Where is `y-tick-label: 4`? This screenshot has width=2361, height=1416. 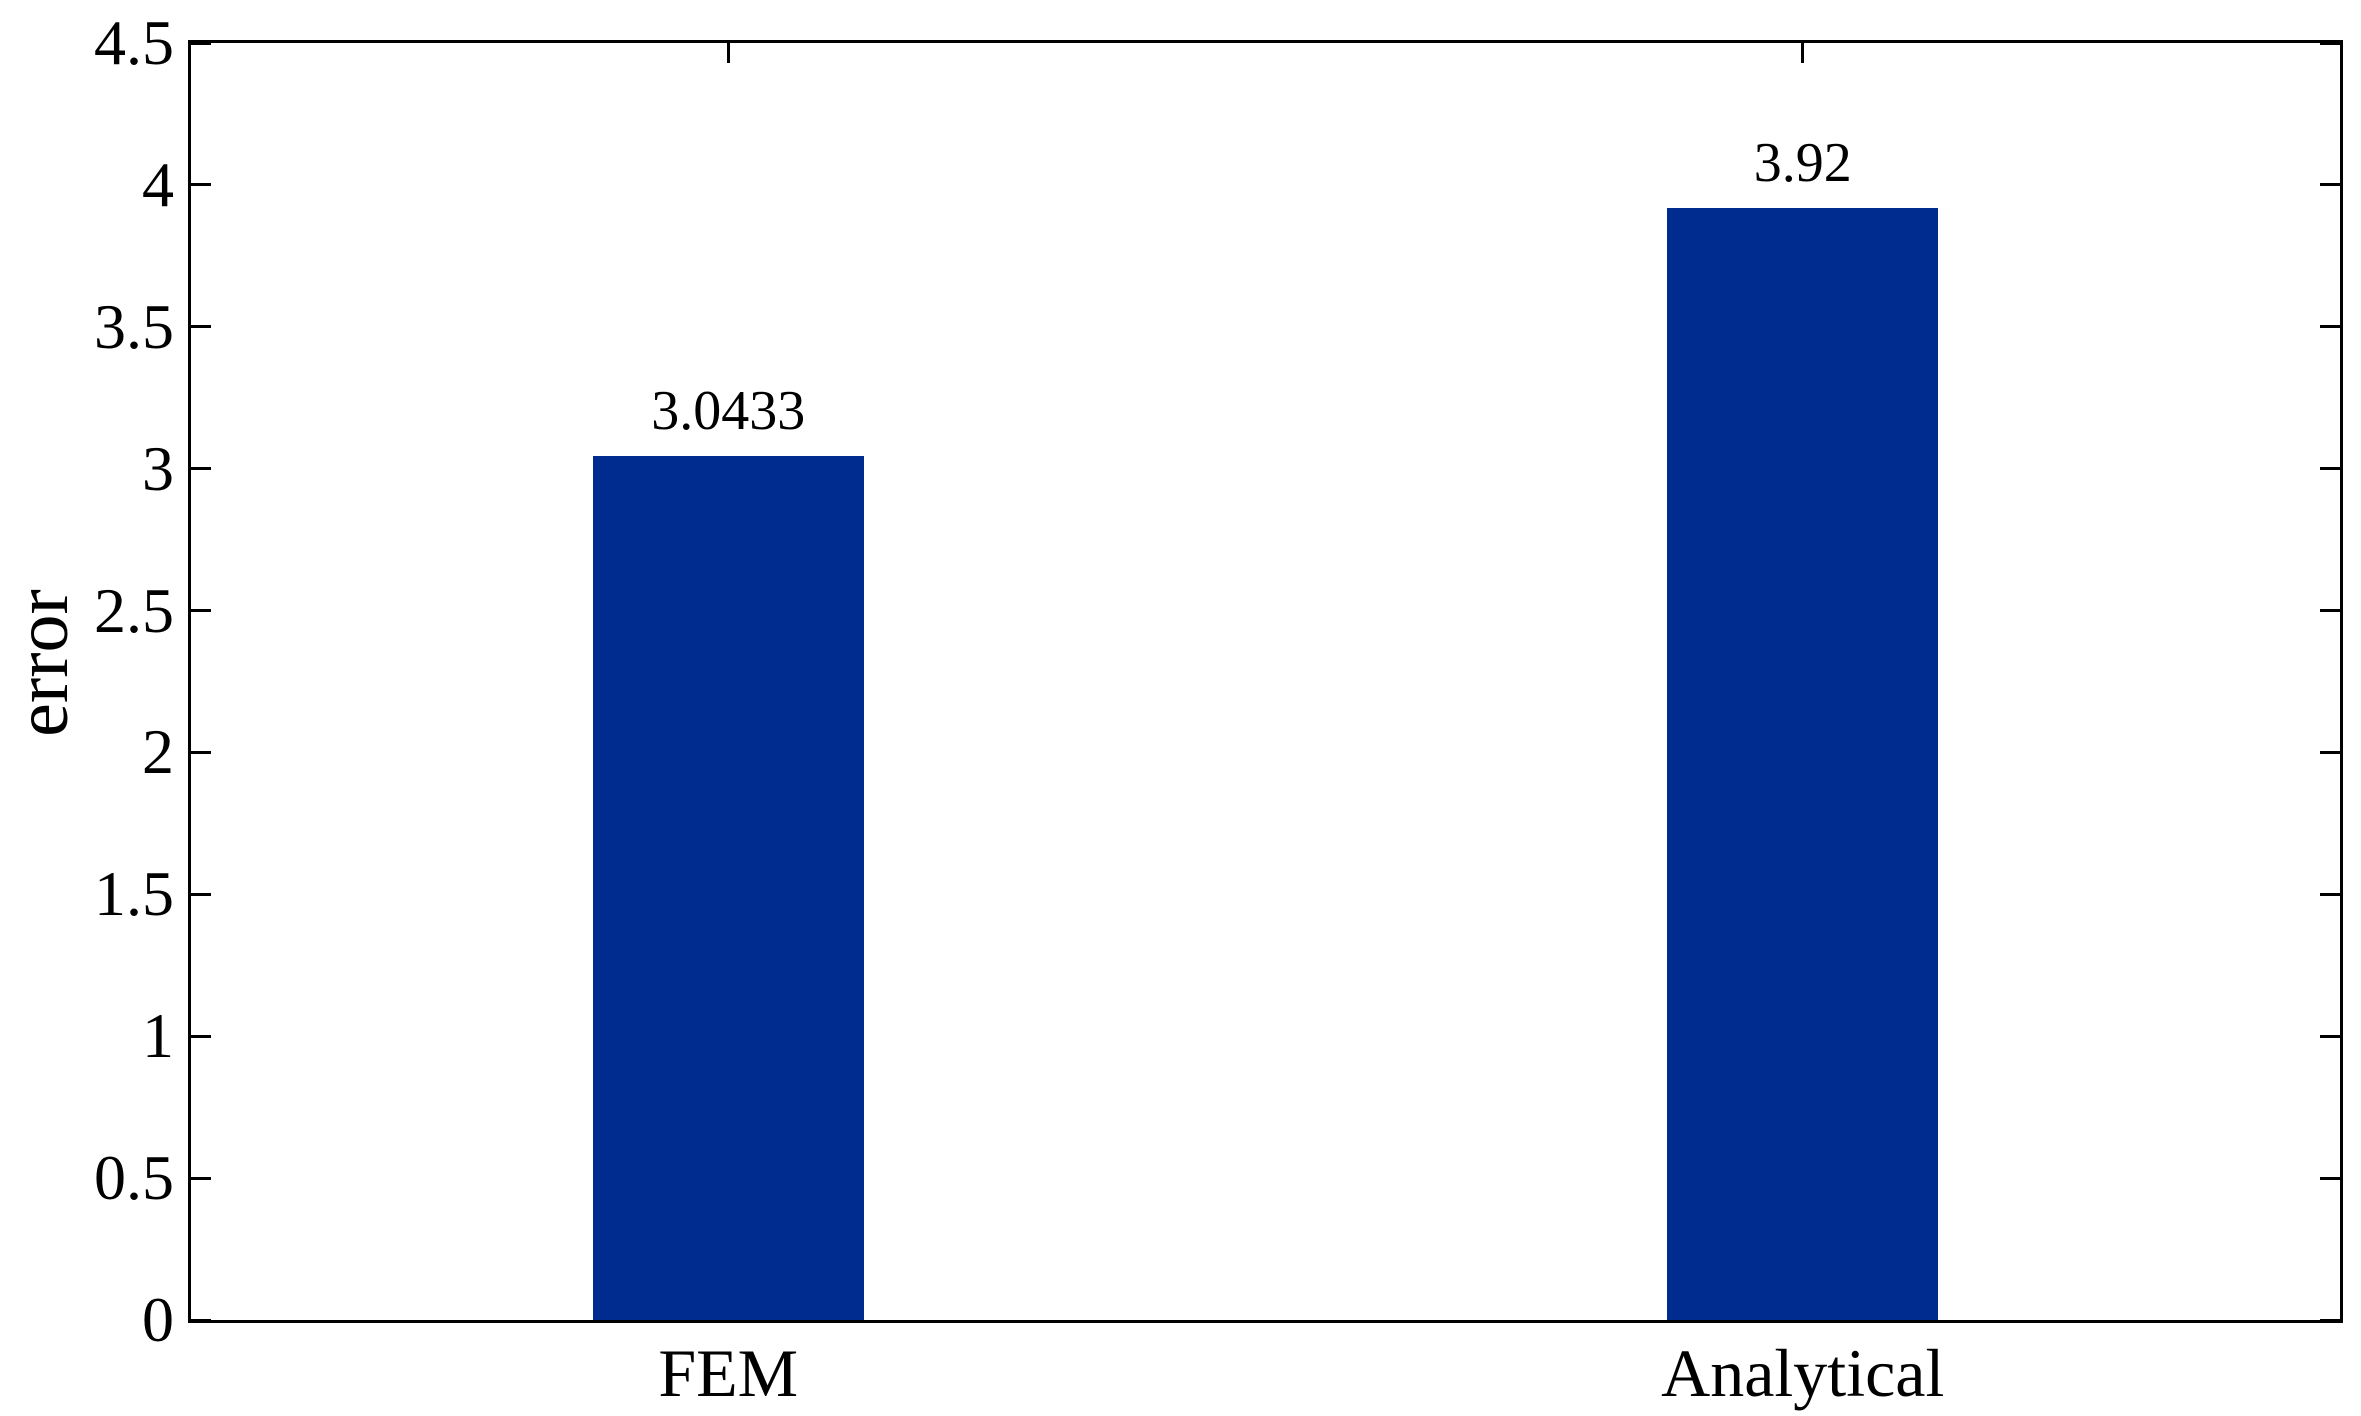
y-tick-label: 4 is located at coordinates (158, 184).